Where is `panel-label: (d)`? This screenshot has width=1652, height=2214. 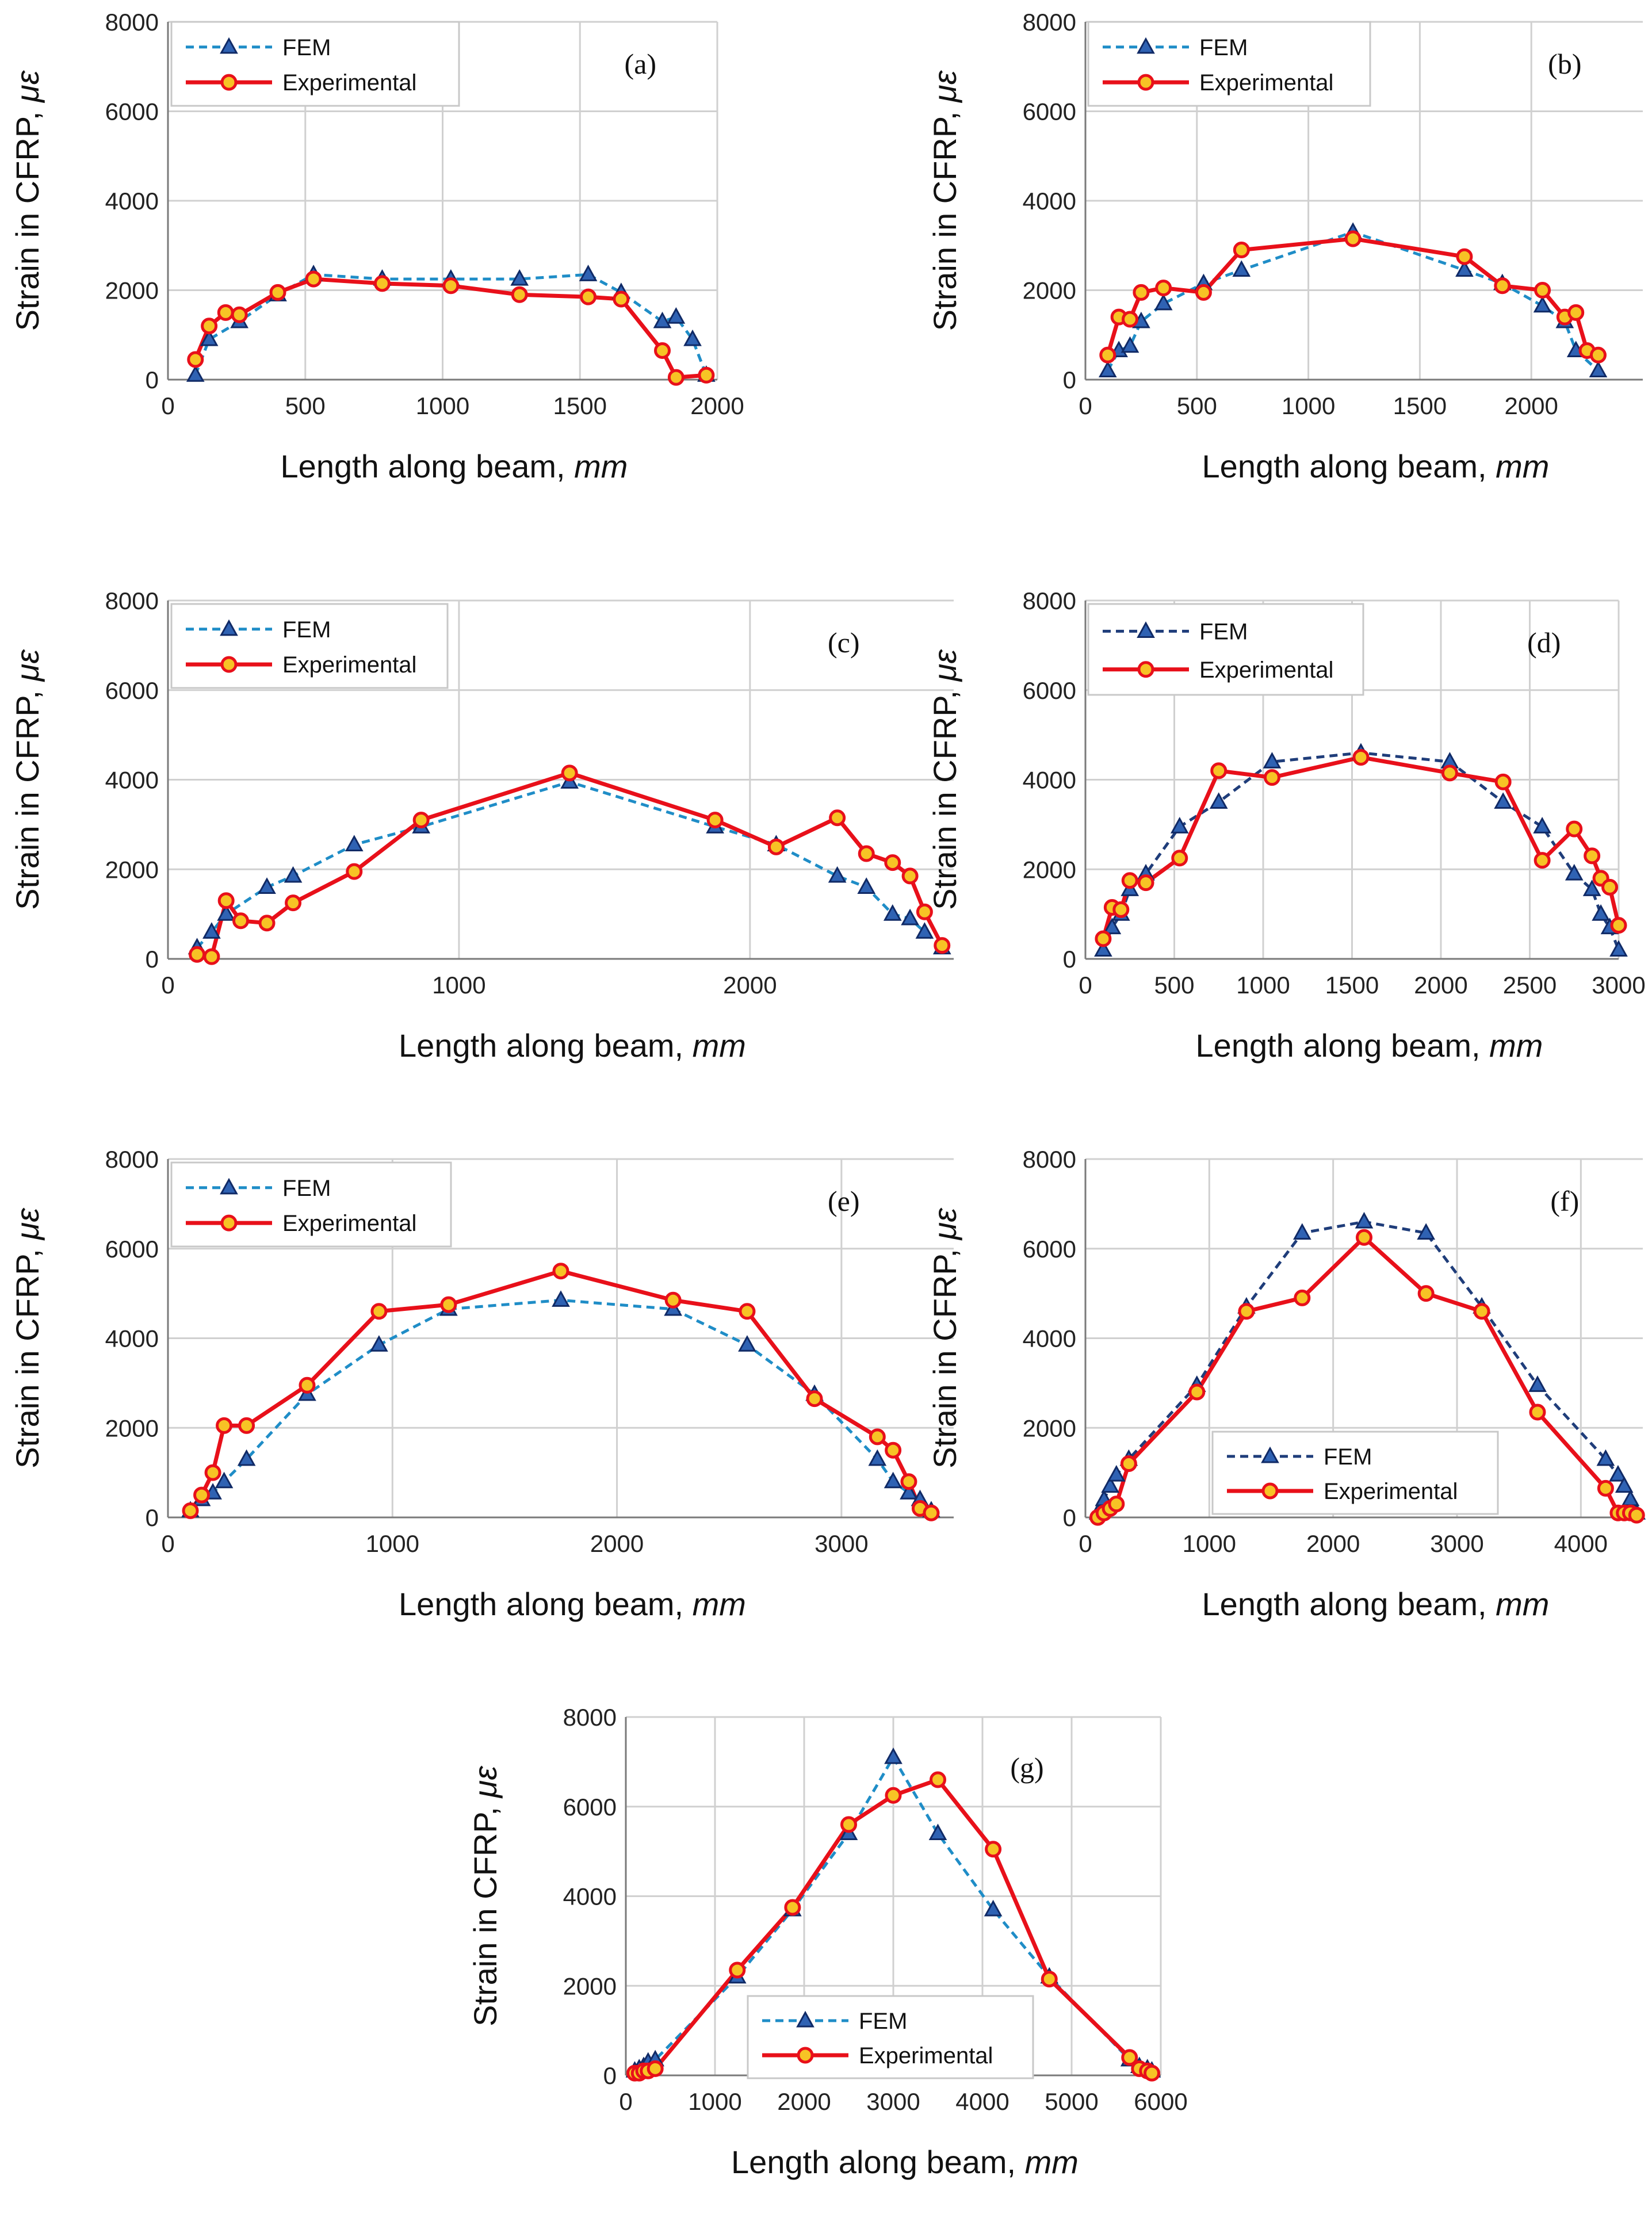
panel-label: (d) is located at coordinates (1544, 642).